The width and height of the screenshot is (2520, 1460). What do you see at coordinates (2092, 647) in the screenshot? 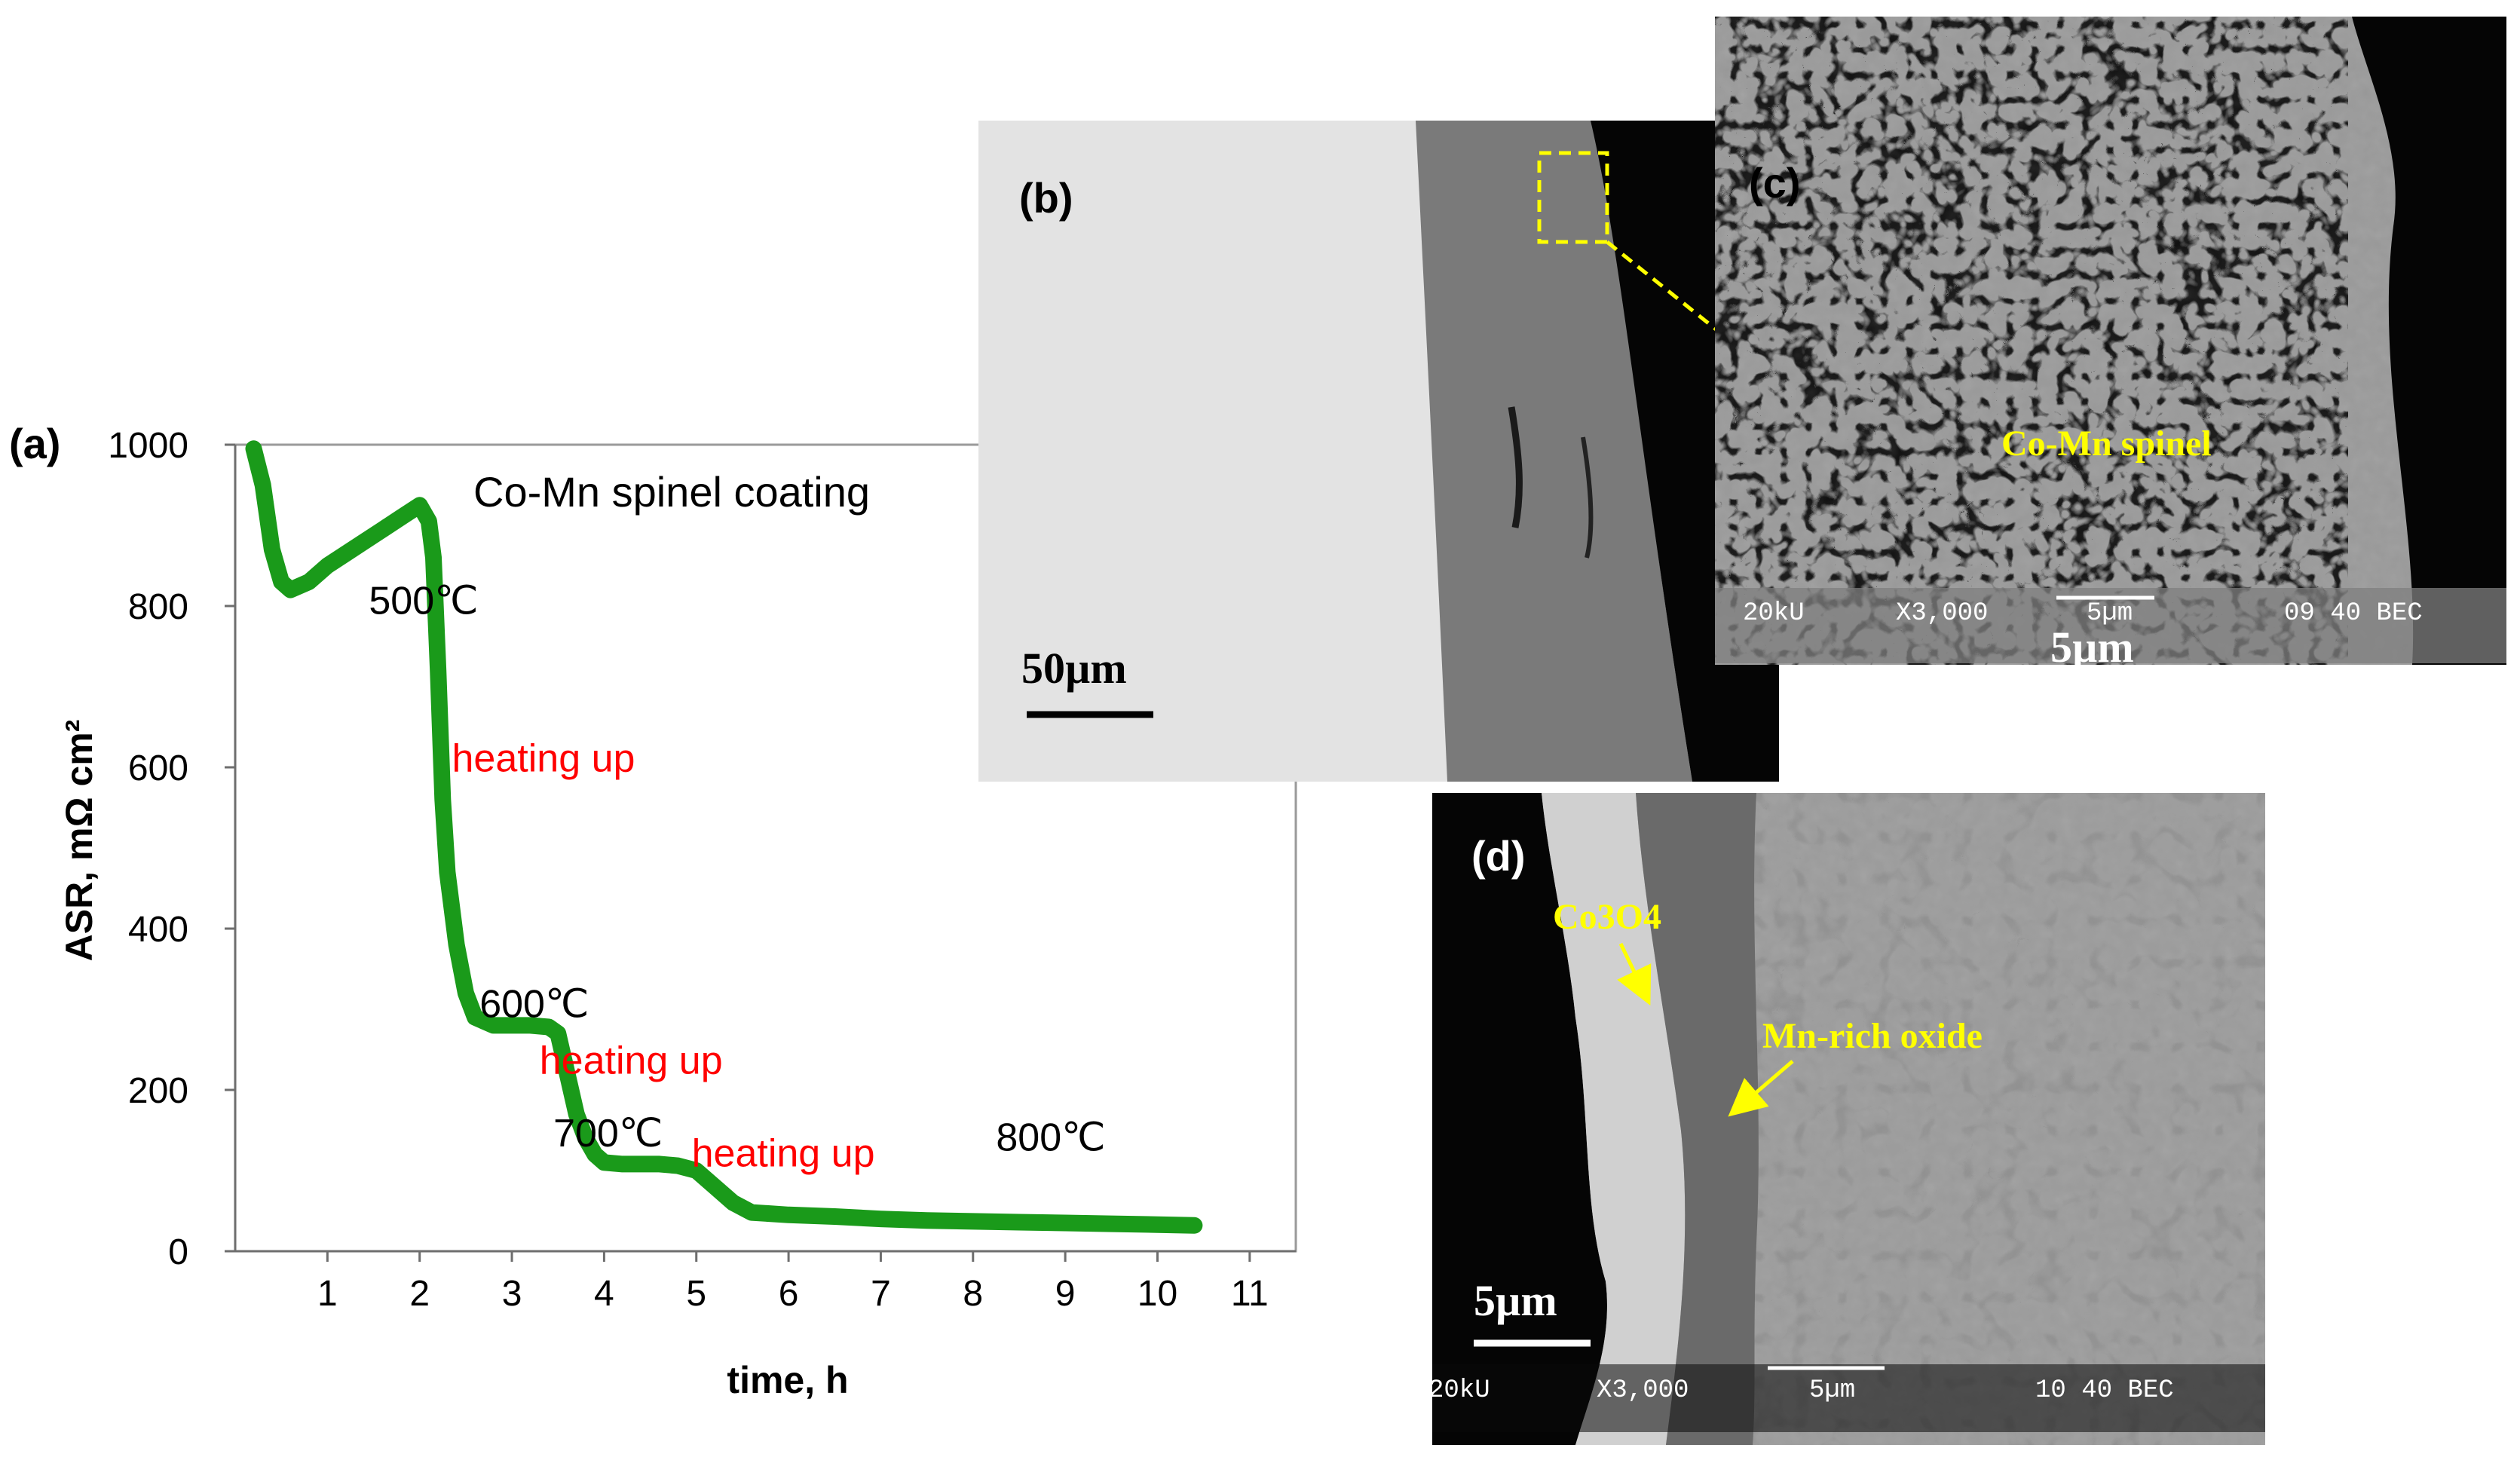
I see `c-scale-bar-label: 5µm` at bounding box center [2092, 647].